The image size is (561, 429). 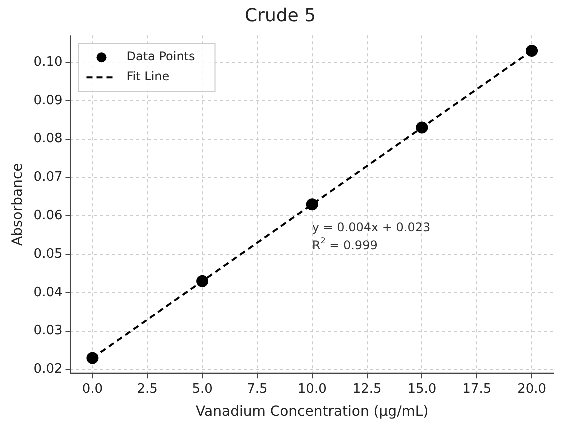 I want to click on x-tick-label: 17.5, so click(x=477, y=389).